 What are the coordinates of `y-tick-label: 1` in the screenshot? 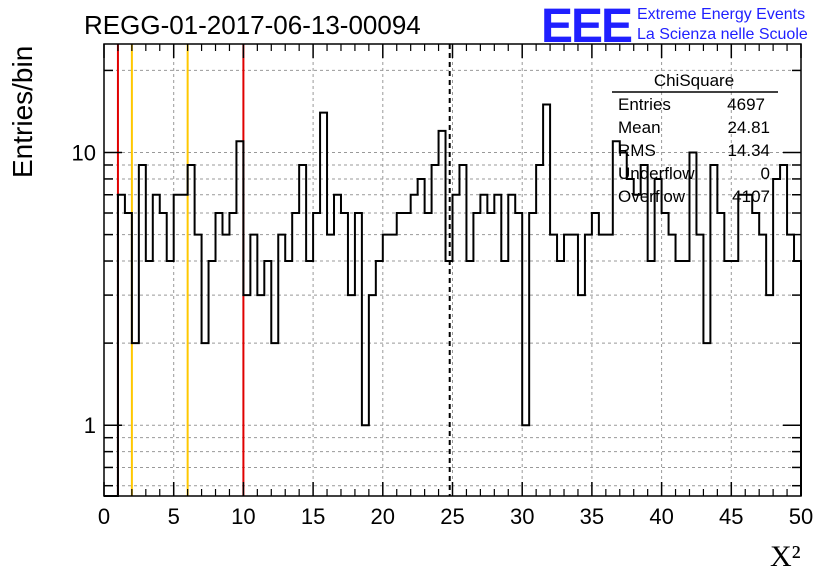 It's located at (90, 425).